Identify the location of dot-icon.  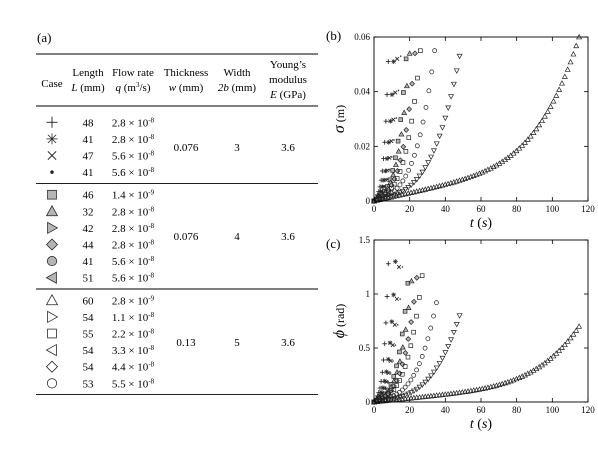
(52, 172).